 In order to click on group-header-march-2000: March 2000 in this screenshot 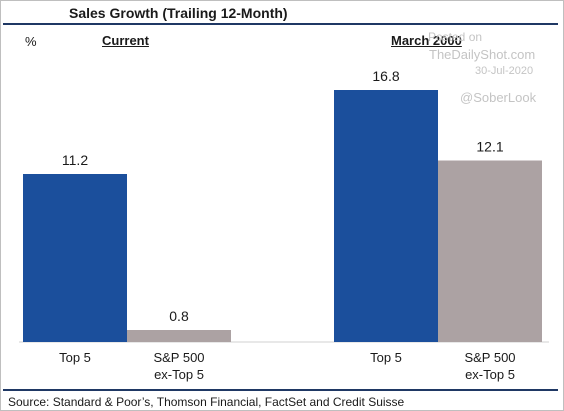, I will do `click(426, 40)`.